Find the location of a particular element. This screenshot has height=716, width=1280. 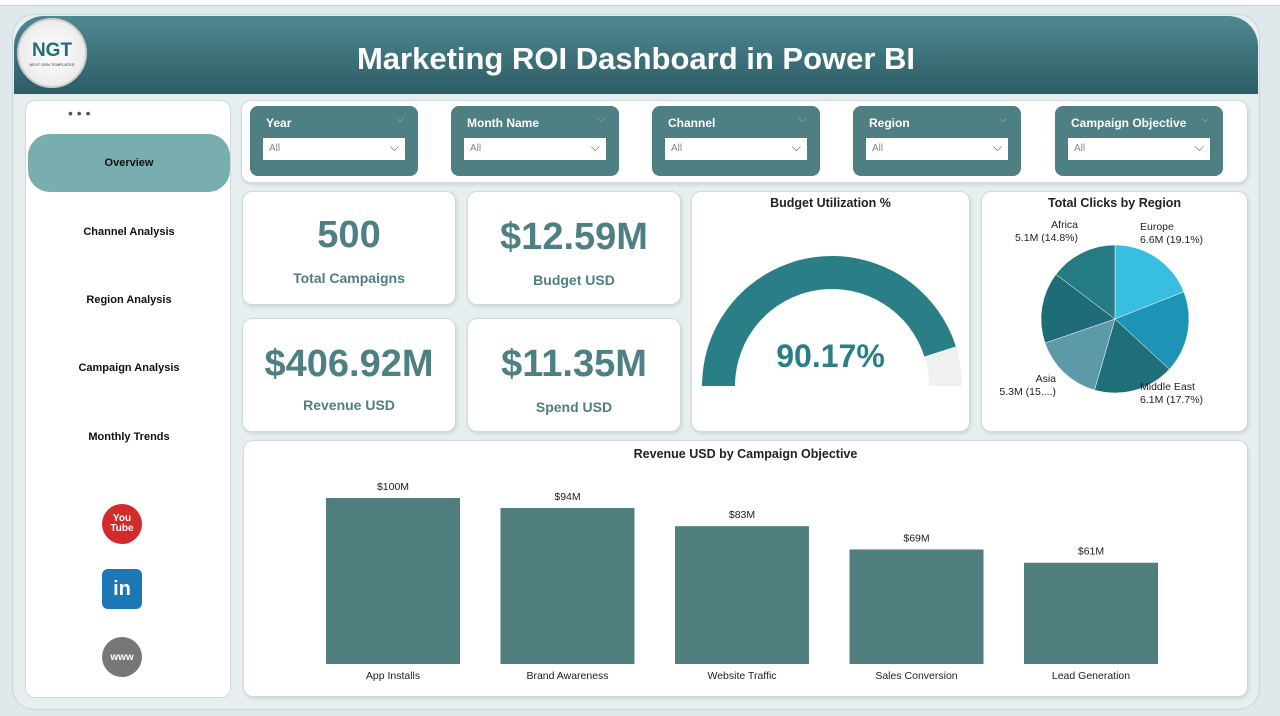

globe-icon: www is located at coordinates (122, 657).